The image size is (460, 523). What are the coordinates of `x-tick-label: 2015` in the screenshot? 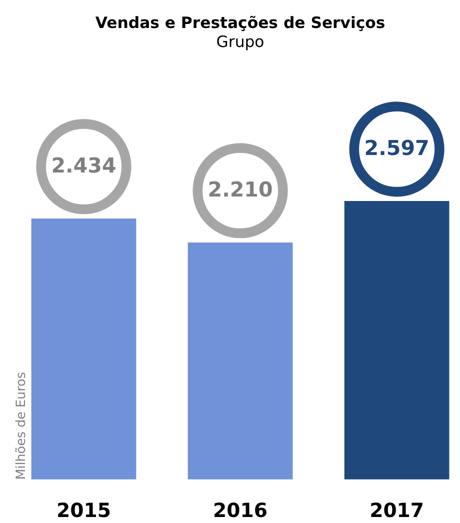 It's located at (83, 510).